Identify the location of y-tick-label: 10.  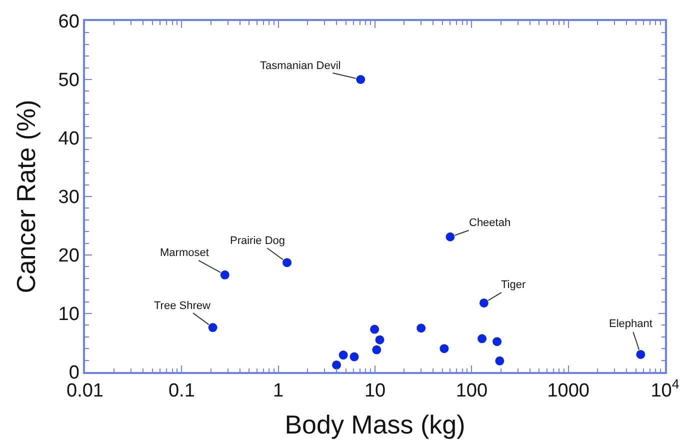
(69, 315).